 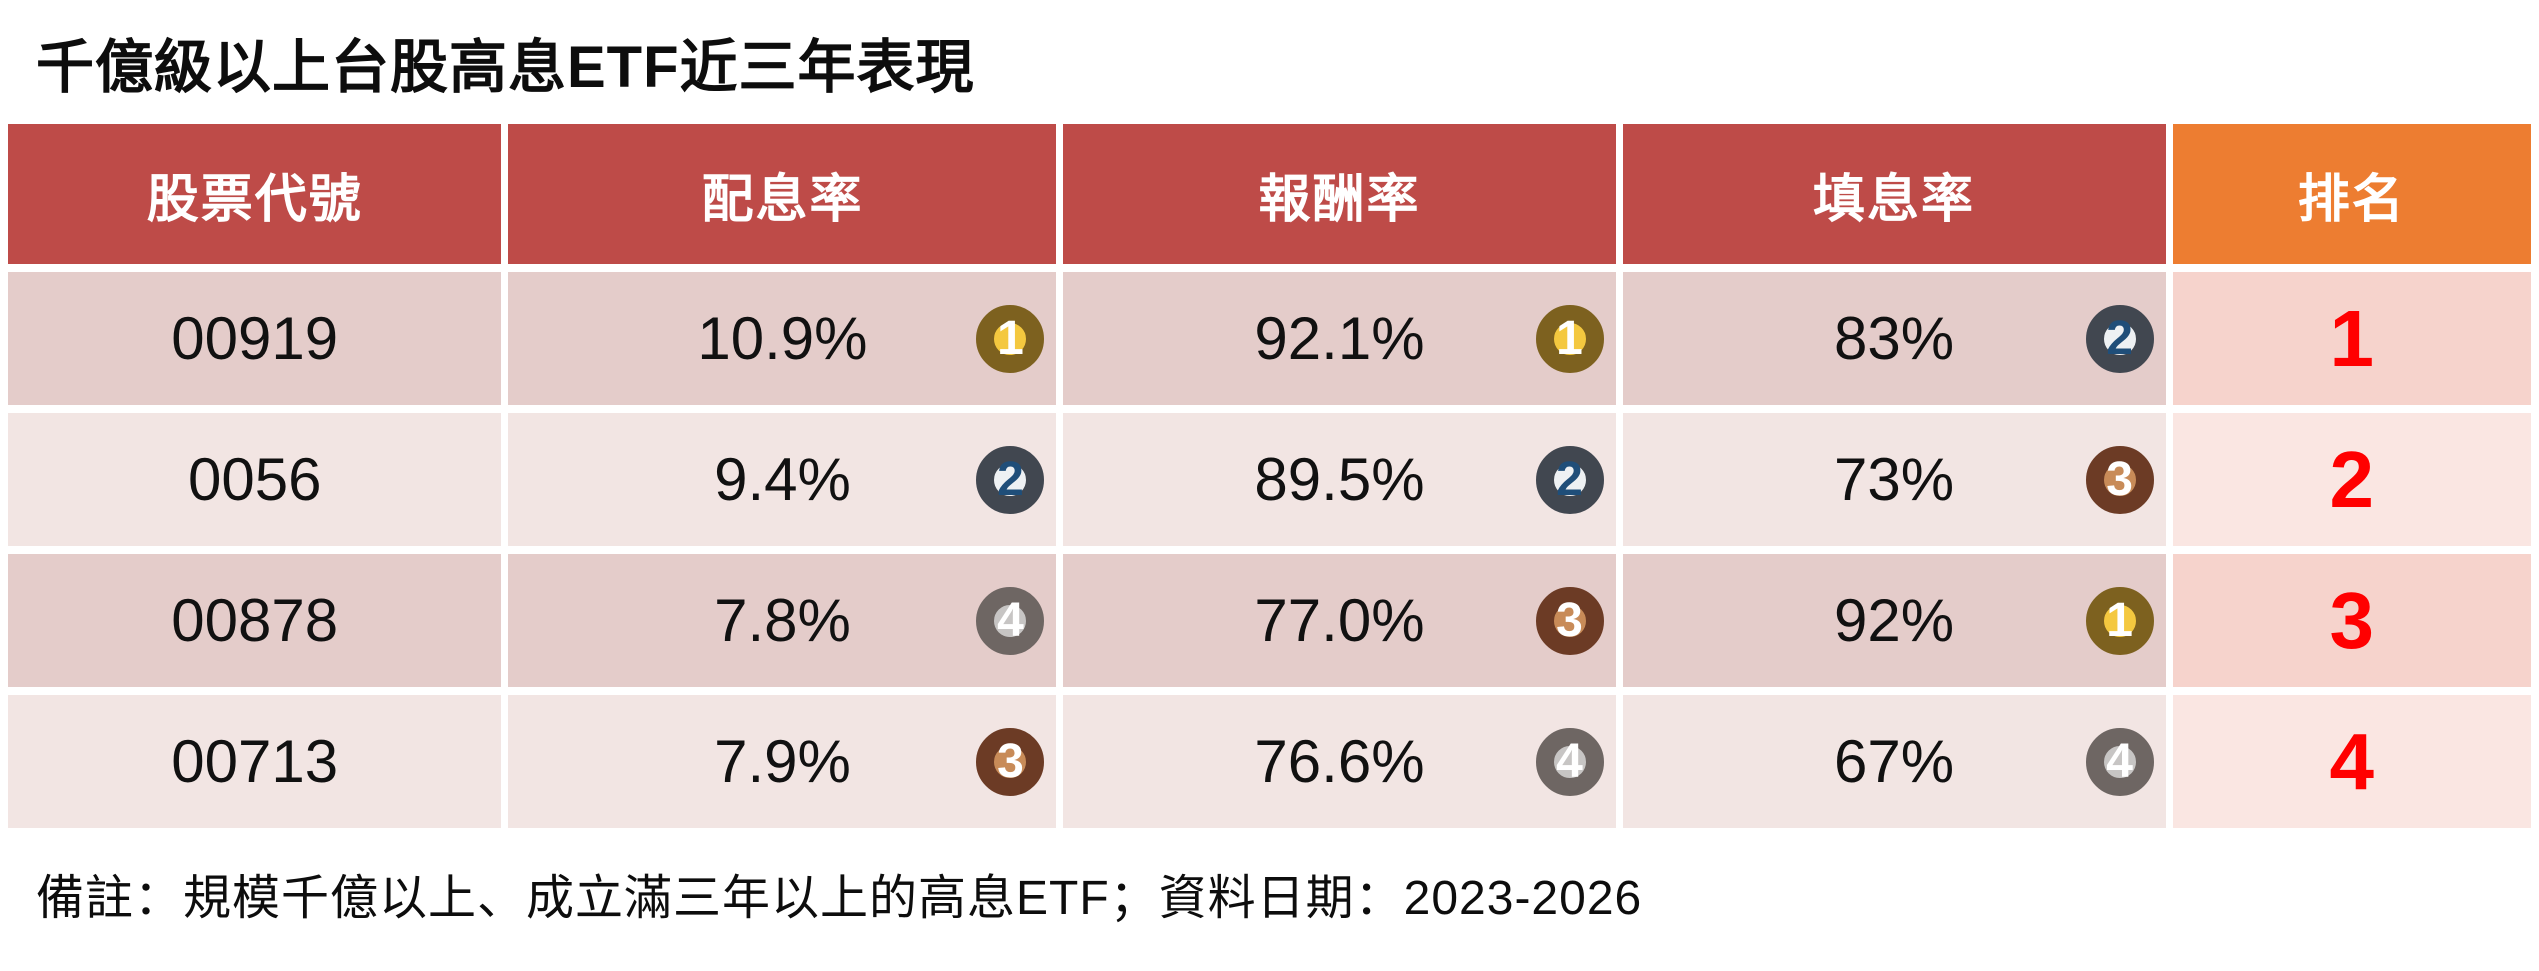 What do you see at coordinates (2351, 194) in the screenshot?
I see `header-rank: 排名` at bounding box center [2351, 194].